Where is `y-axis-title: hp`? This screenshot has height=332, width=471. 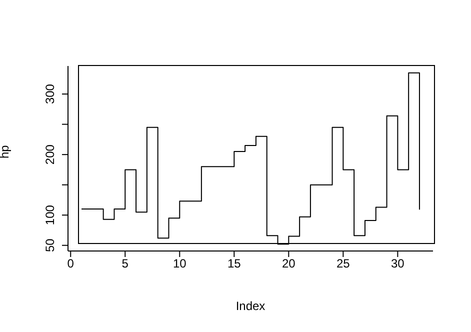
y-axis-title: hp is located at coordinates (6, 151).